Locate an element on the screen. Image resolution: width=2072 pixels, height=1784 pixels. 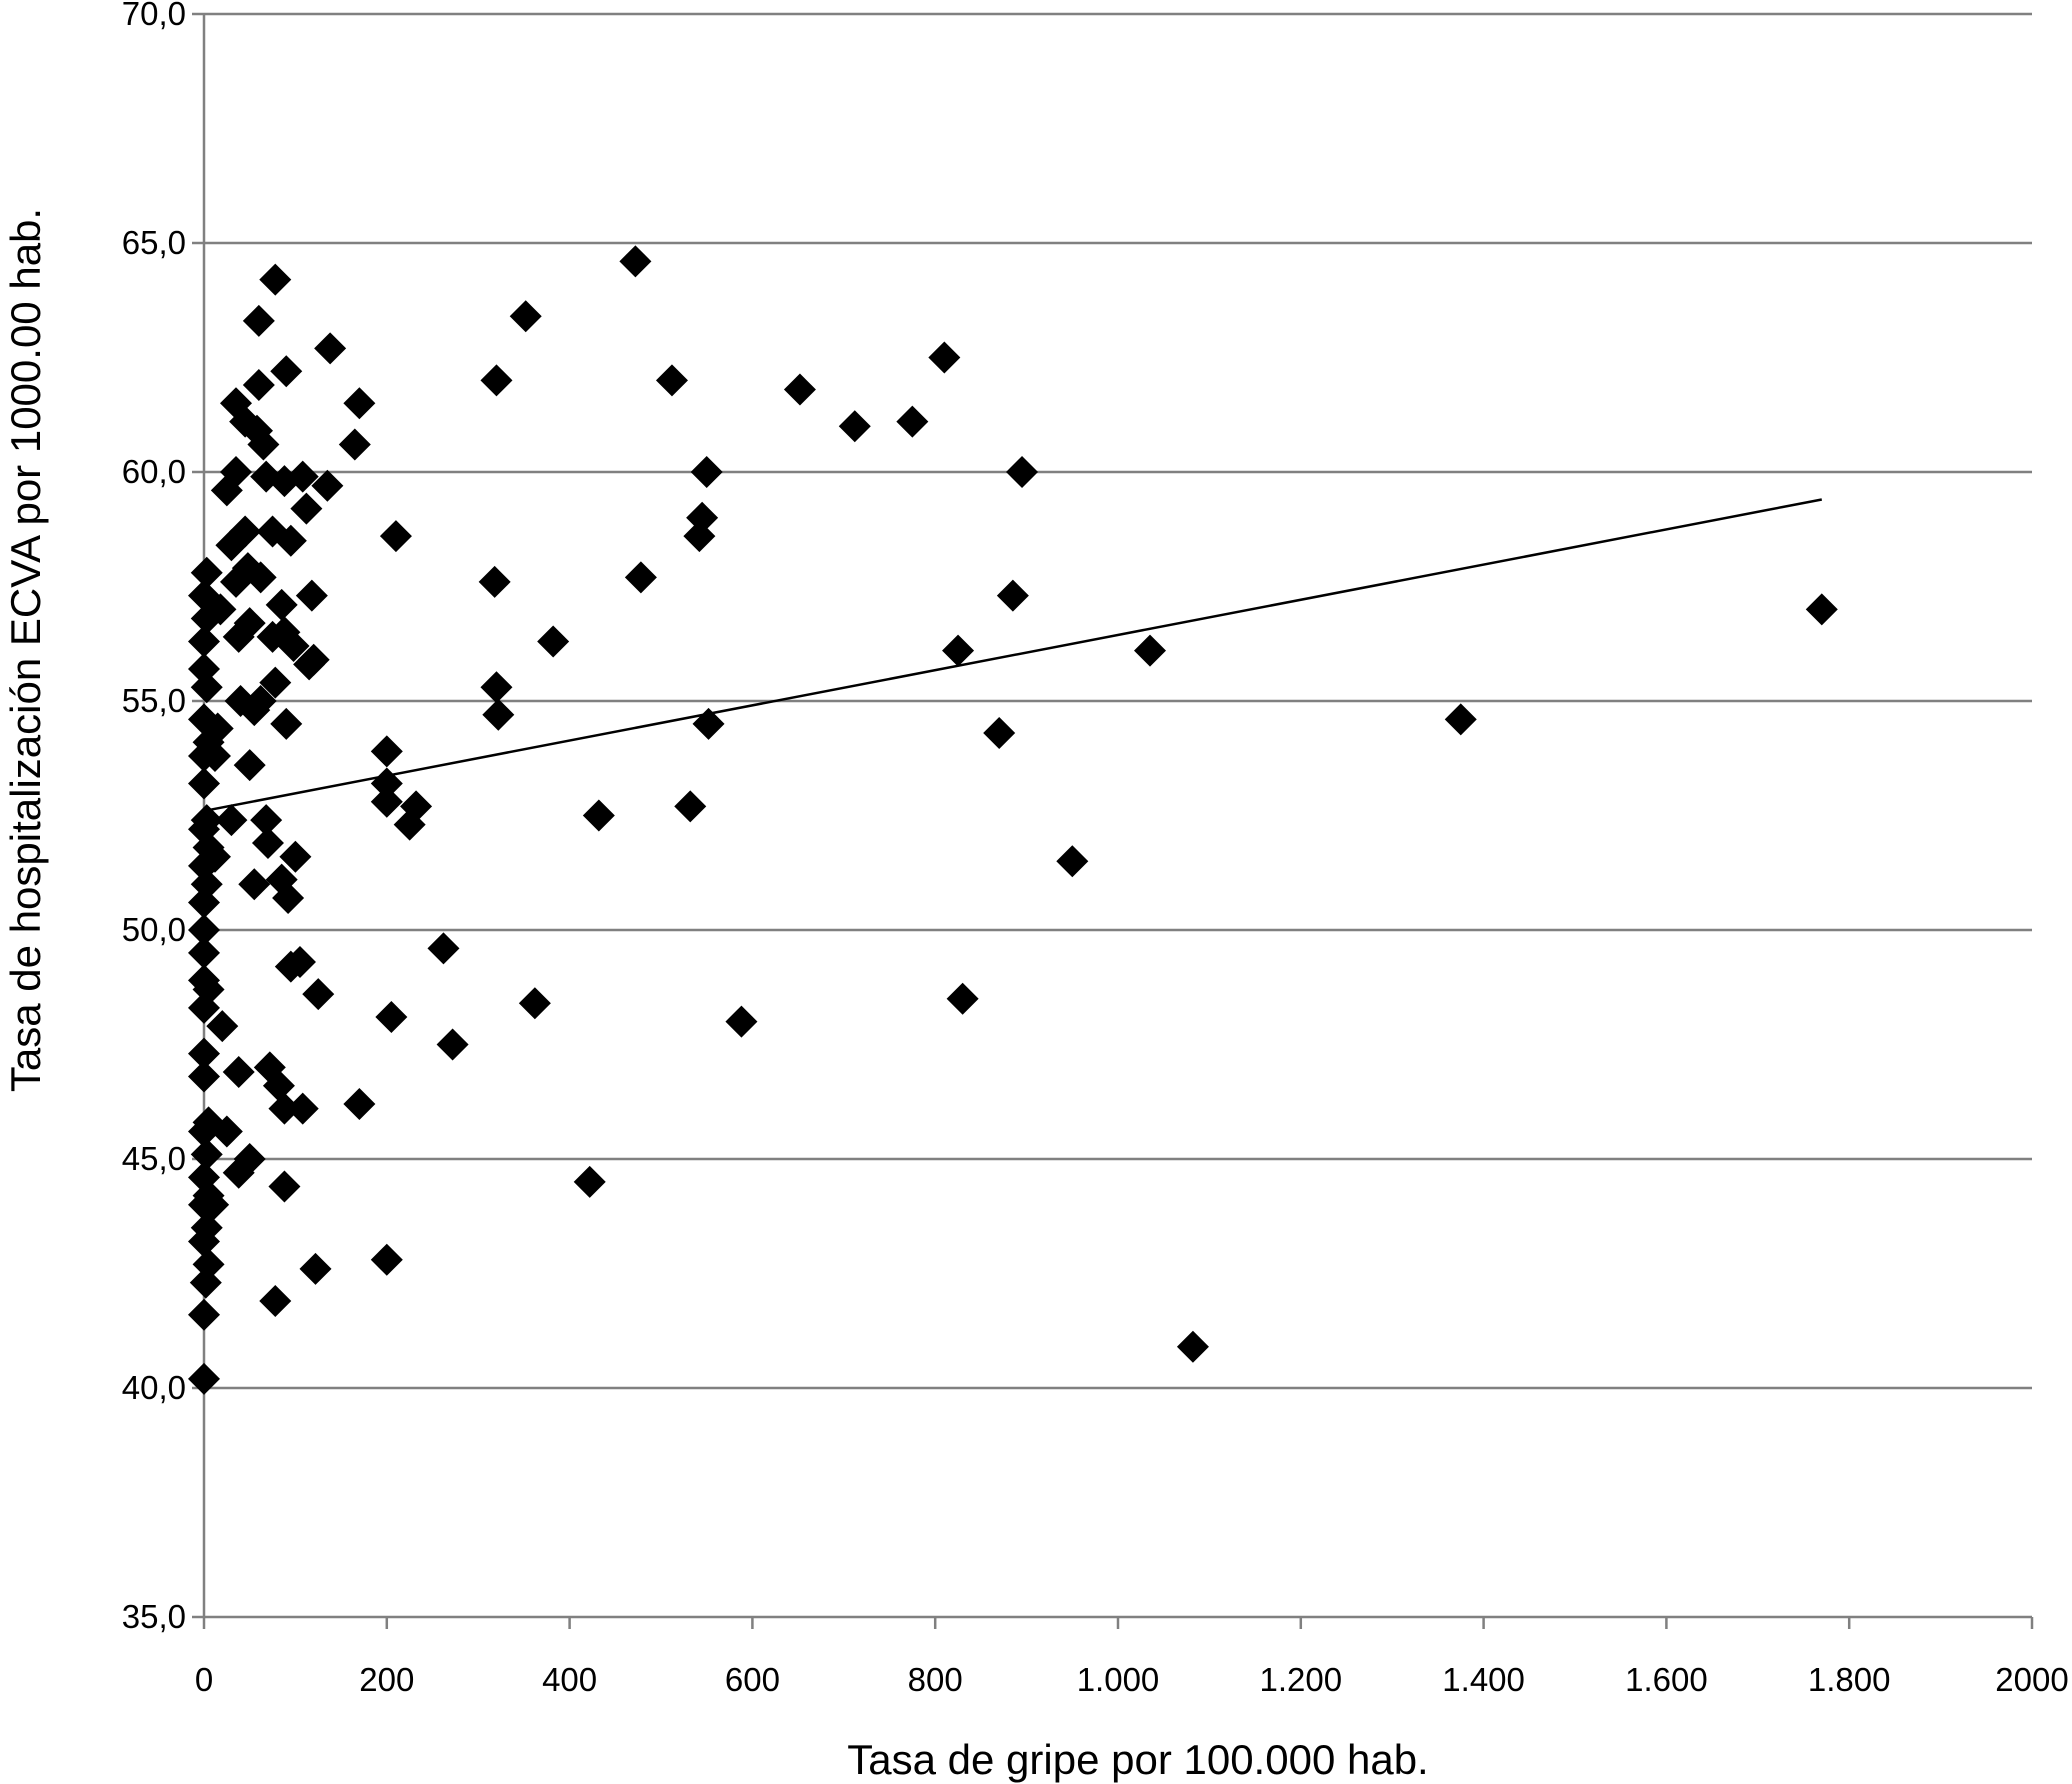
trendline-layer is located at coordinates (1013, 655).